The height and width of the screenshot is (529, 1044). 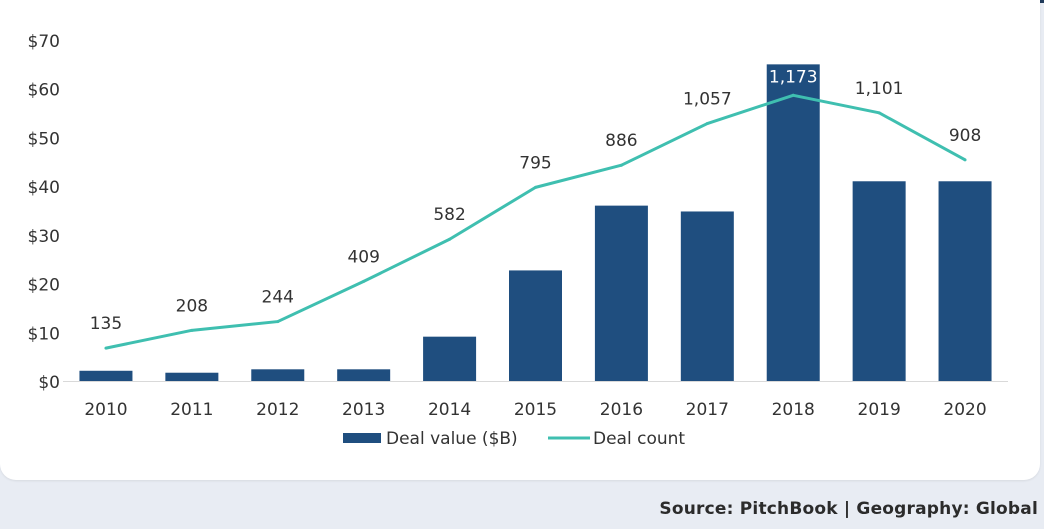 What do you see at coordinates (44, 139) in the screenshot?
I see `y-tick-label: $50` at bounding box center [44, 139].